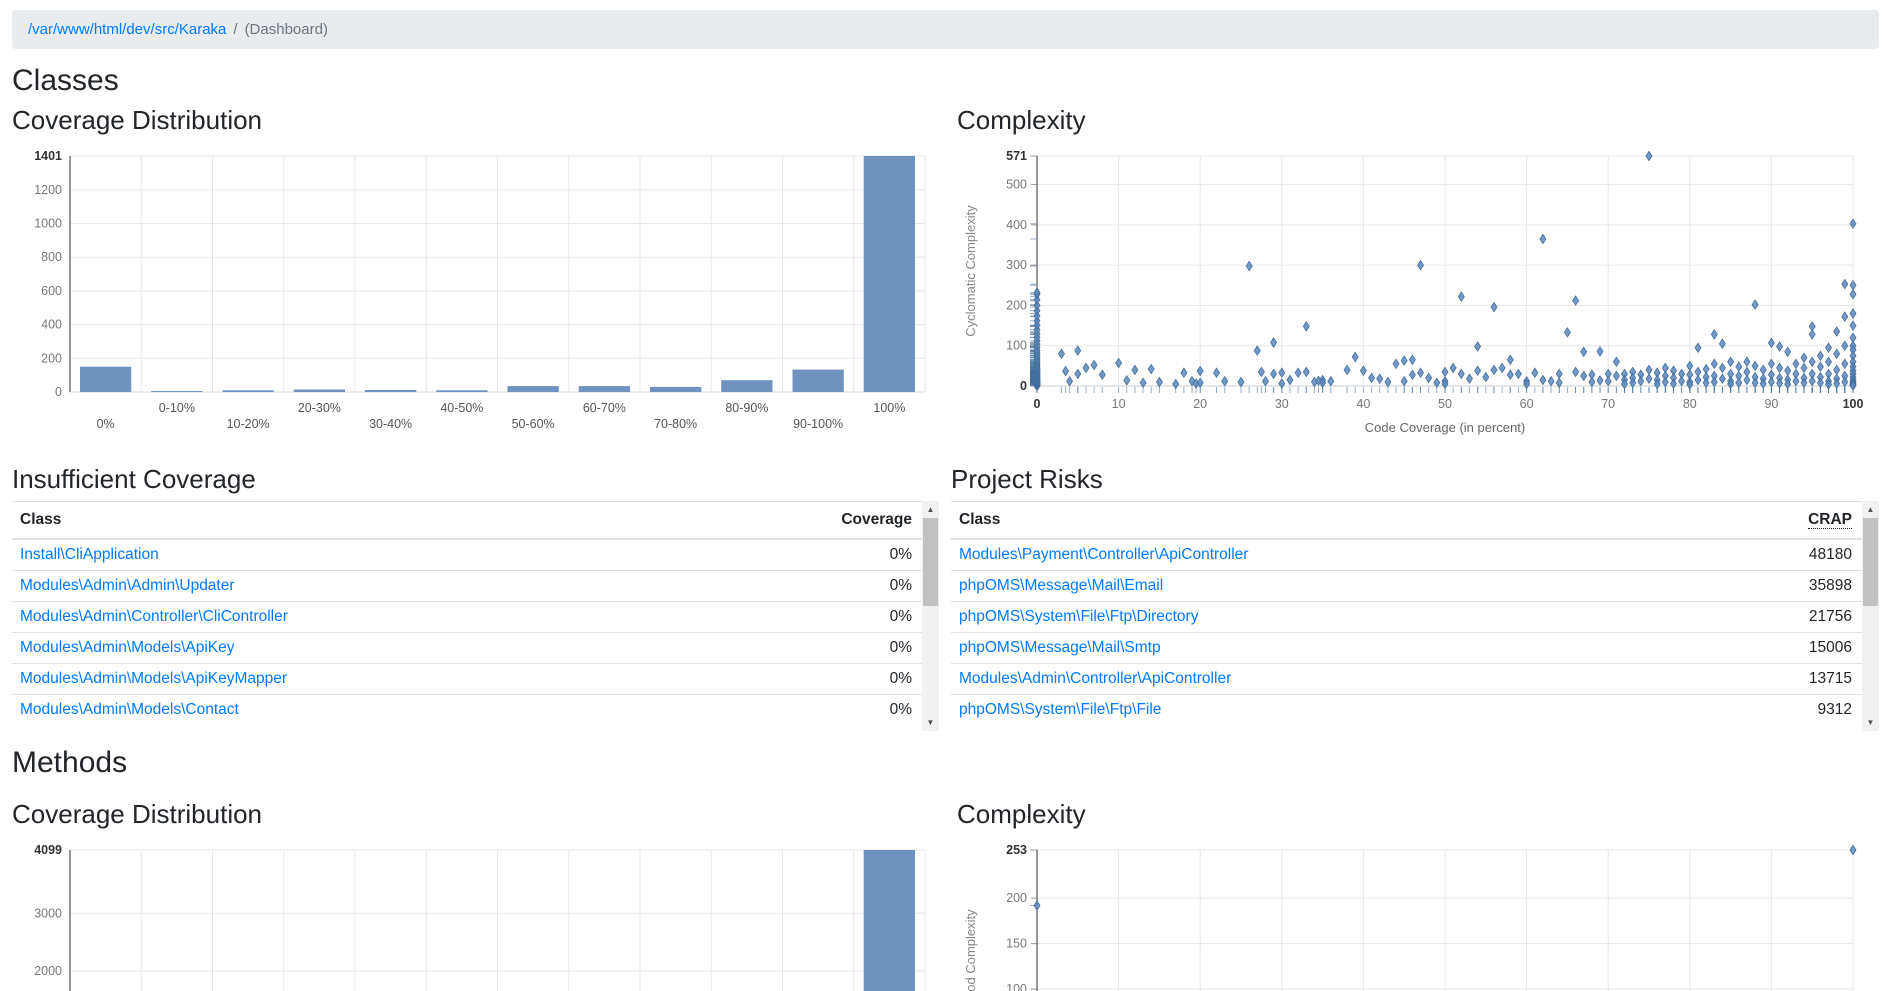 This screenshot has height=991, width=1891. I want to click on svg-text: 800, so click(51, 257).